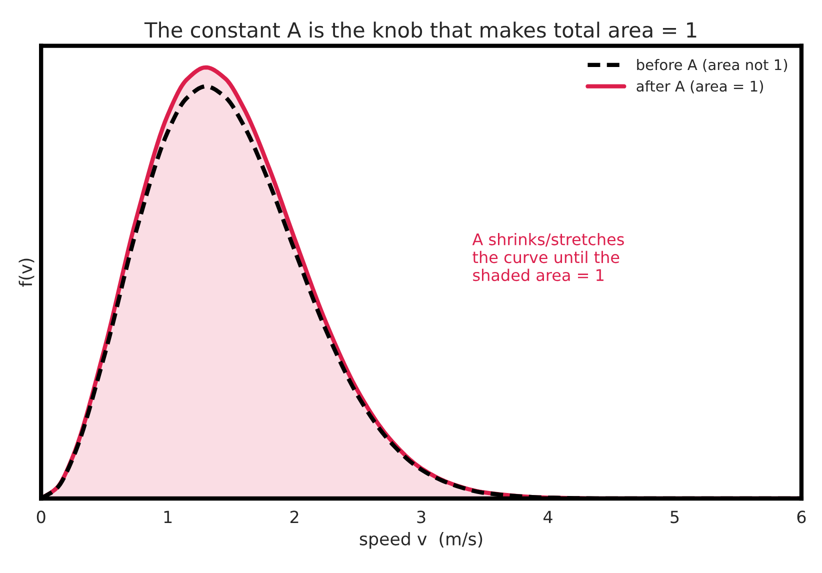 This screenshot has width=822, height=573. I want to click on x-tick-label: 0, so click(41, 517).